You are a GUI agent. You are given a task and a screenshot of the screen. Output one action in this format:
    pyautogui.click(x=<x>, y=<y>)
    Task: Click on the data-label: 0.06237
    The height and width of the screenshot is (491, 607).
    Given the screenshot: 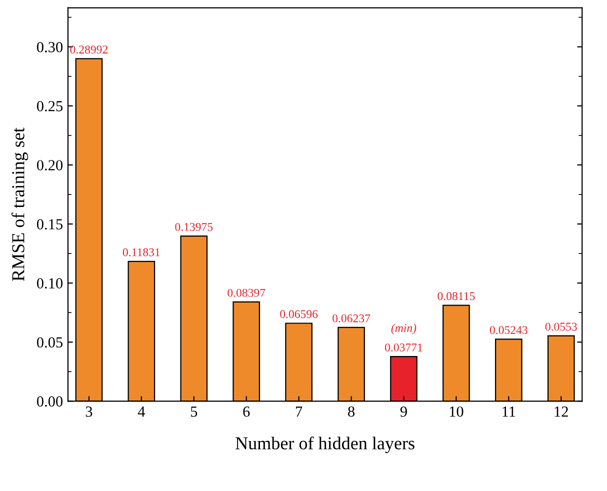 What is the action you would take?
    pyautogui.click(x=351, y=318)
    